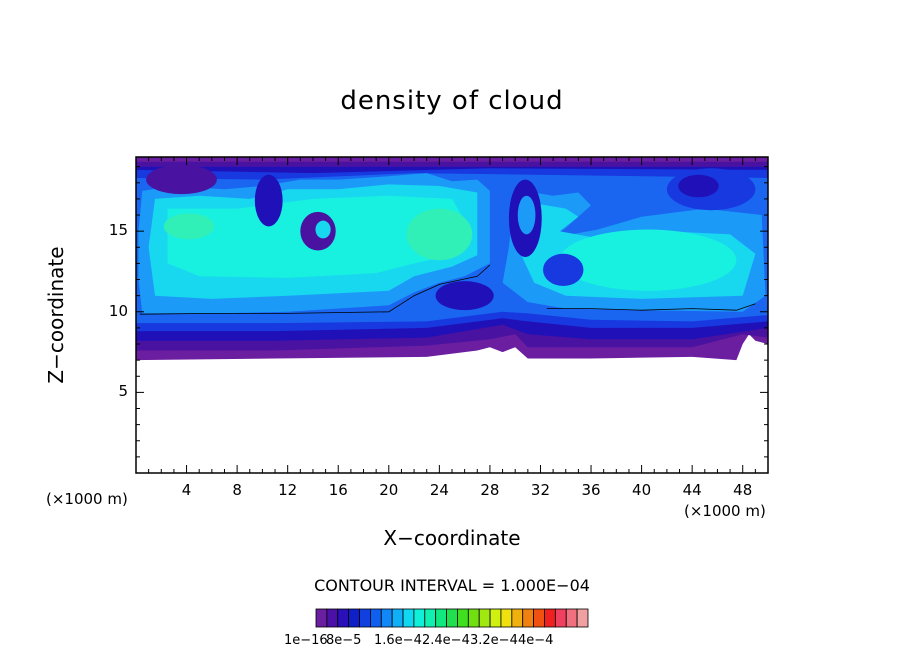  Describe the element at coordinates (536, 640) in the screenshot. I see `colorbar-label: 4e−4` at that location.